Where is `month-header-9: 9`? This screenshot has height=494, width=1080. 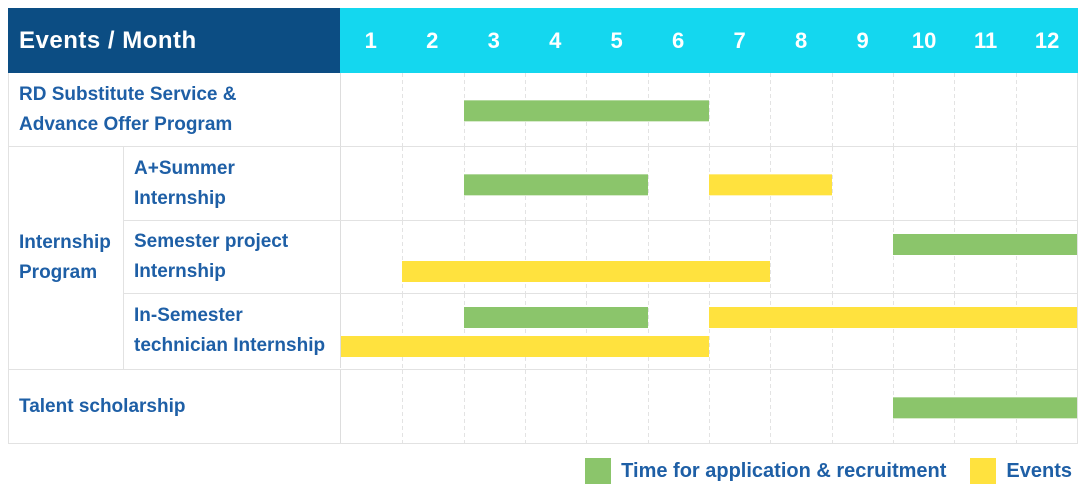 month-header-9: 9 is located at coordinates (862, 40).